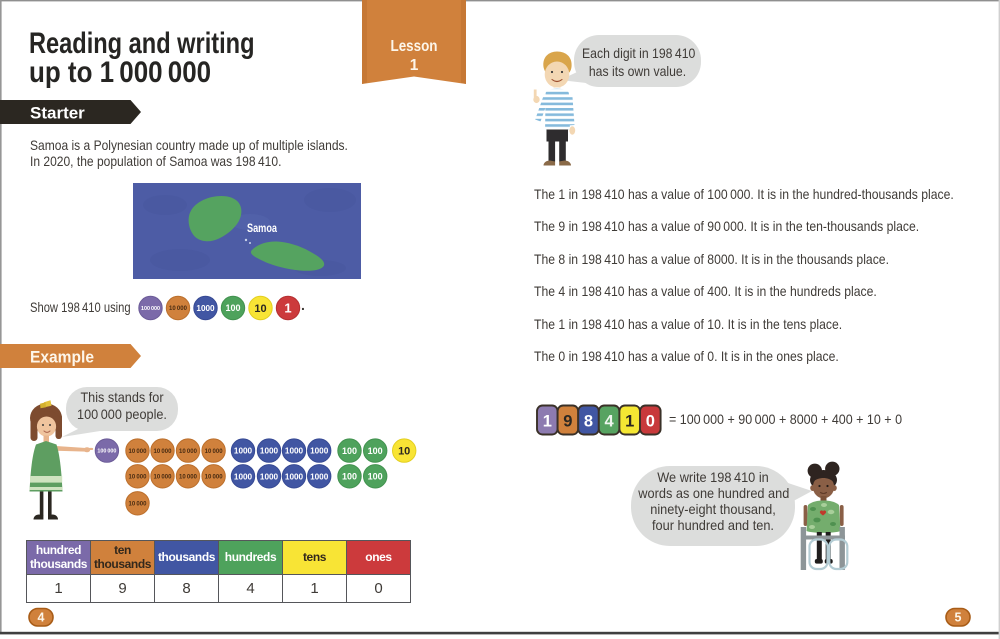 Image resolution: width=1000 pixels, height=639 pixels. Describe the element at coordinates (958, 618) in the screenshot. I see `svg-text: 5` at that location.